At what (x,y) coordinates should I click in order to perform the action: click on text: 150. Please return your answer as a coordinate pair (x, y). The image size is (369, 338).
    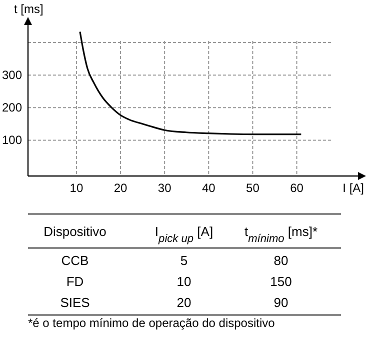
    Looking at the image, I should click on (281, 281).